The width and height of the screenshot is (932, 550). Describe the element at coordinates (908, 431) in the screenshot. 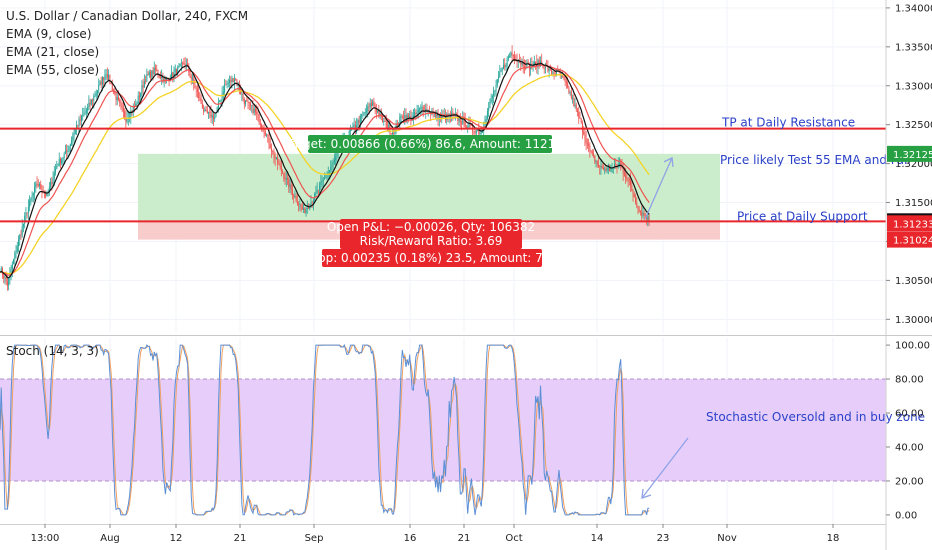

I see `stoch-axis: 100.00 80.00 60.00 40.00 20.00 0.00` at that location.